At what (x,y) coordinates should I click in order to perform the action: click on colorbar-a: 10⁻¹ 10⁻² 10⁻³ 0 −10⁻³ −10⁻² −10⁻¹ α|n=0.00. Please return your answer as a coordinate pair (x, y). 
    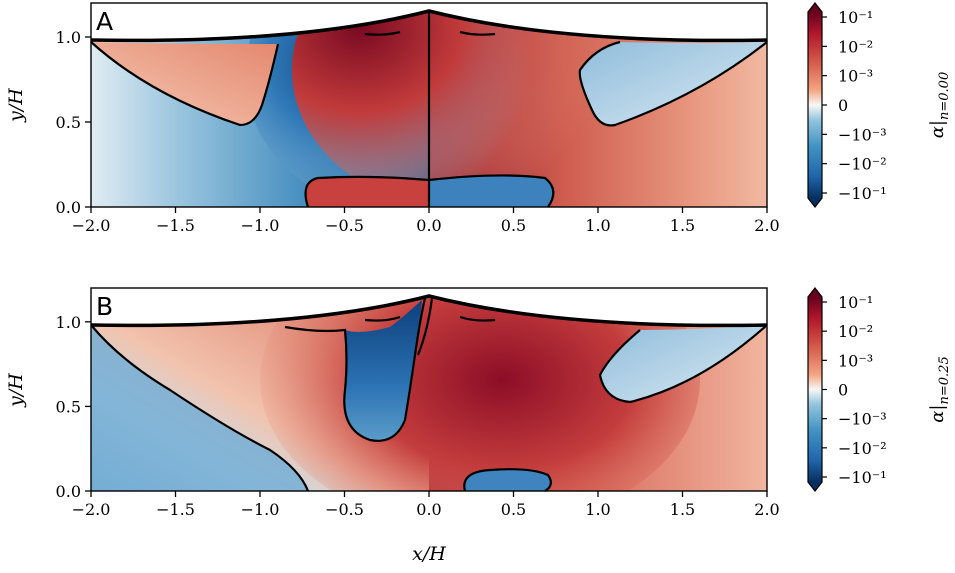
    Looking at the image, I should click on (879, 105).